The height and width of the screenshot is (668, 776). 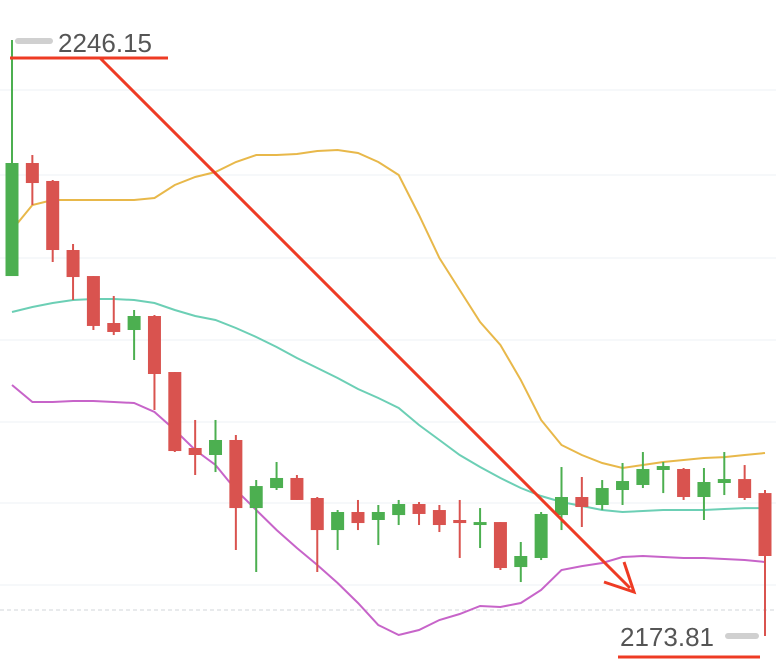 I want to click on high-label: 2246.15, so click(x=105, y=43).